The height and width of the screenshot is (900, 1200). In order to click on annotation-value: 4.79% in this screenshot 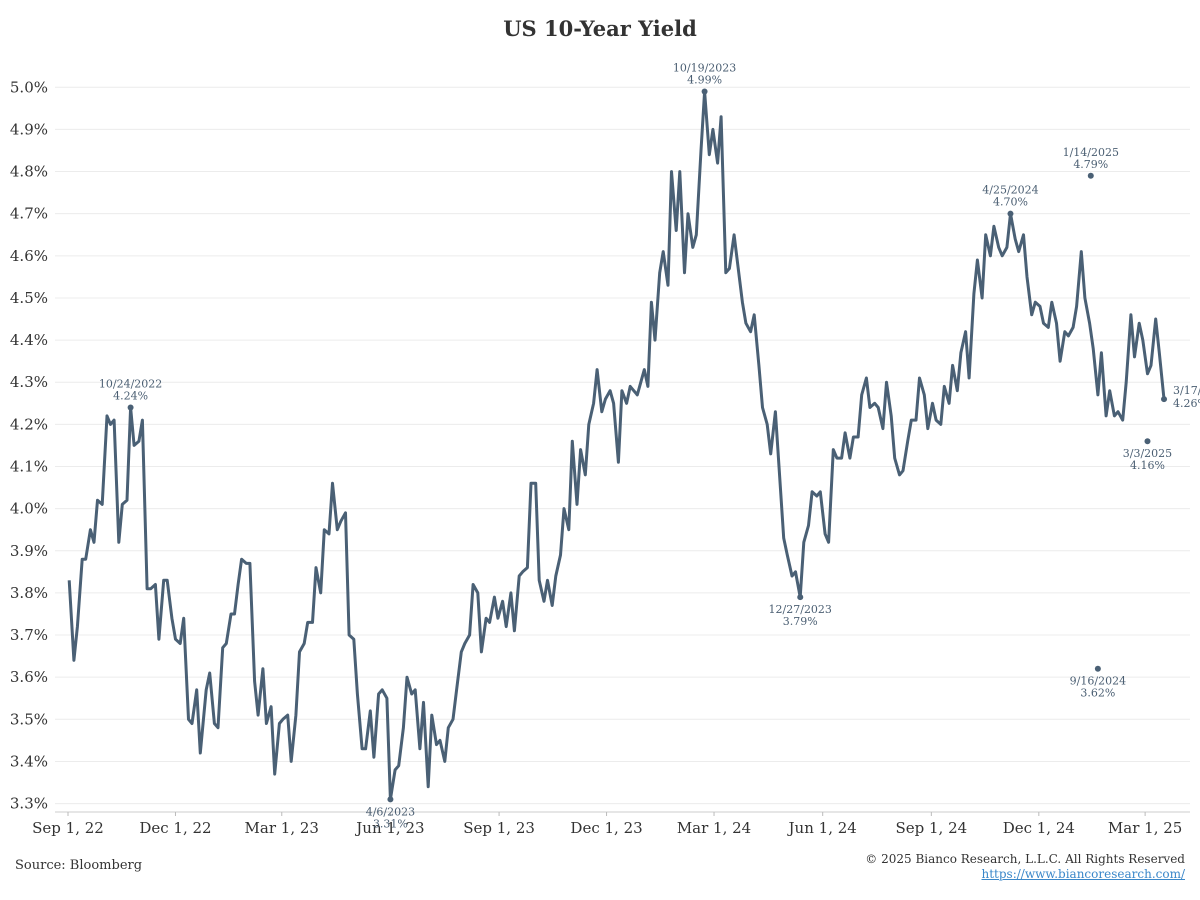, I will do `click(1090, 164)`.